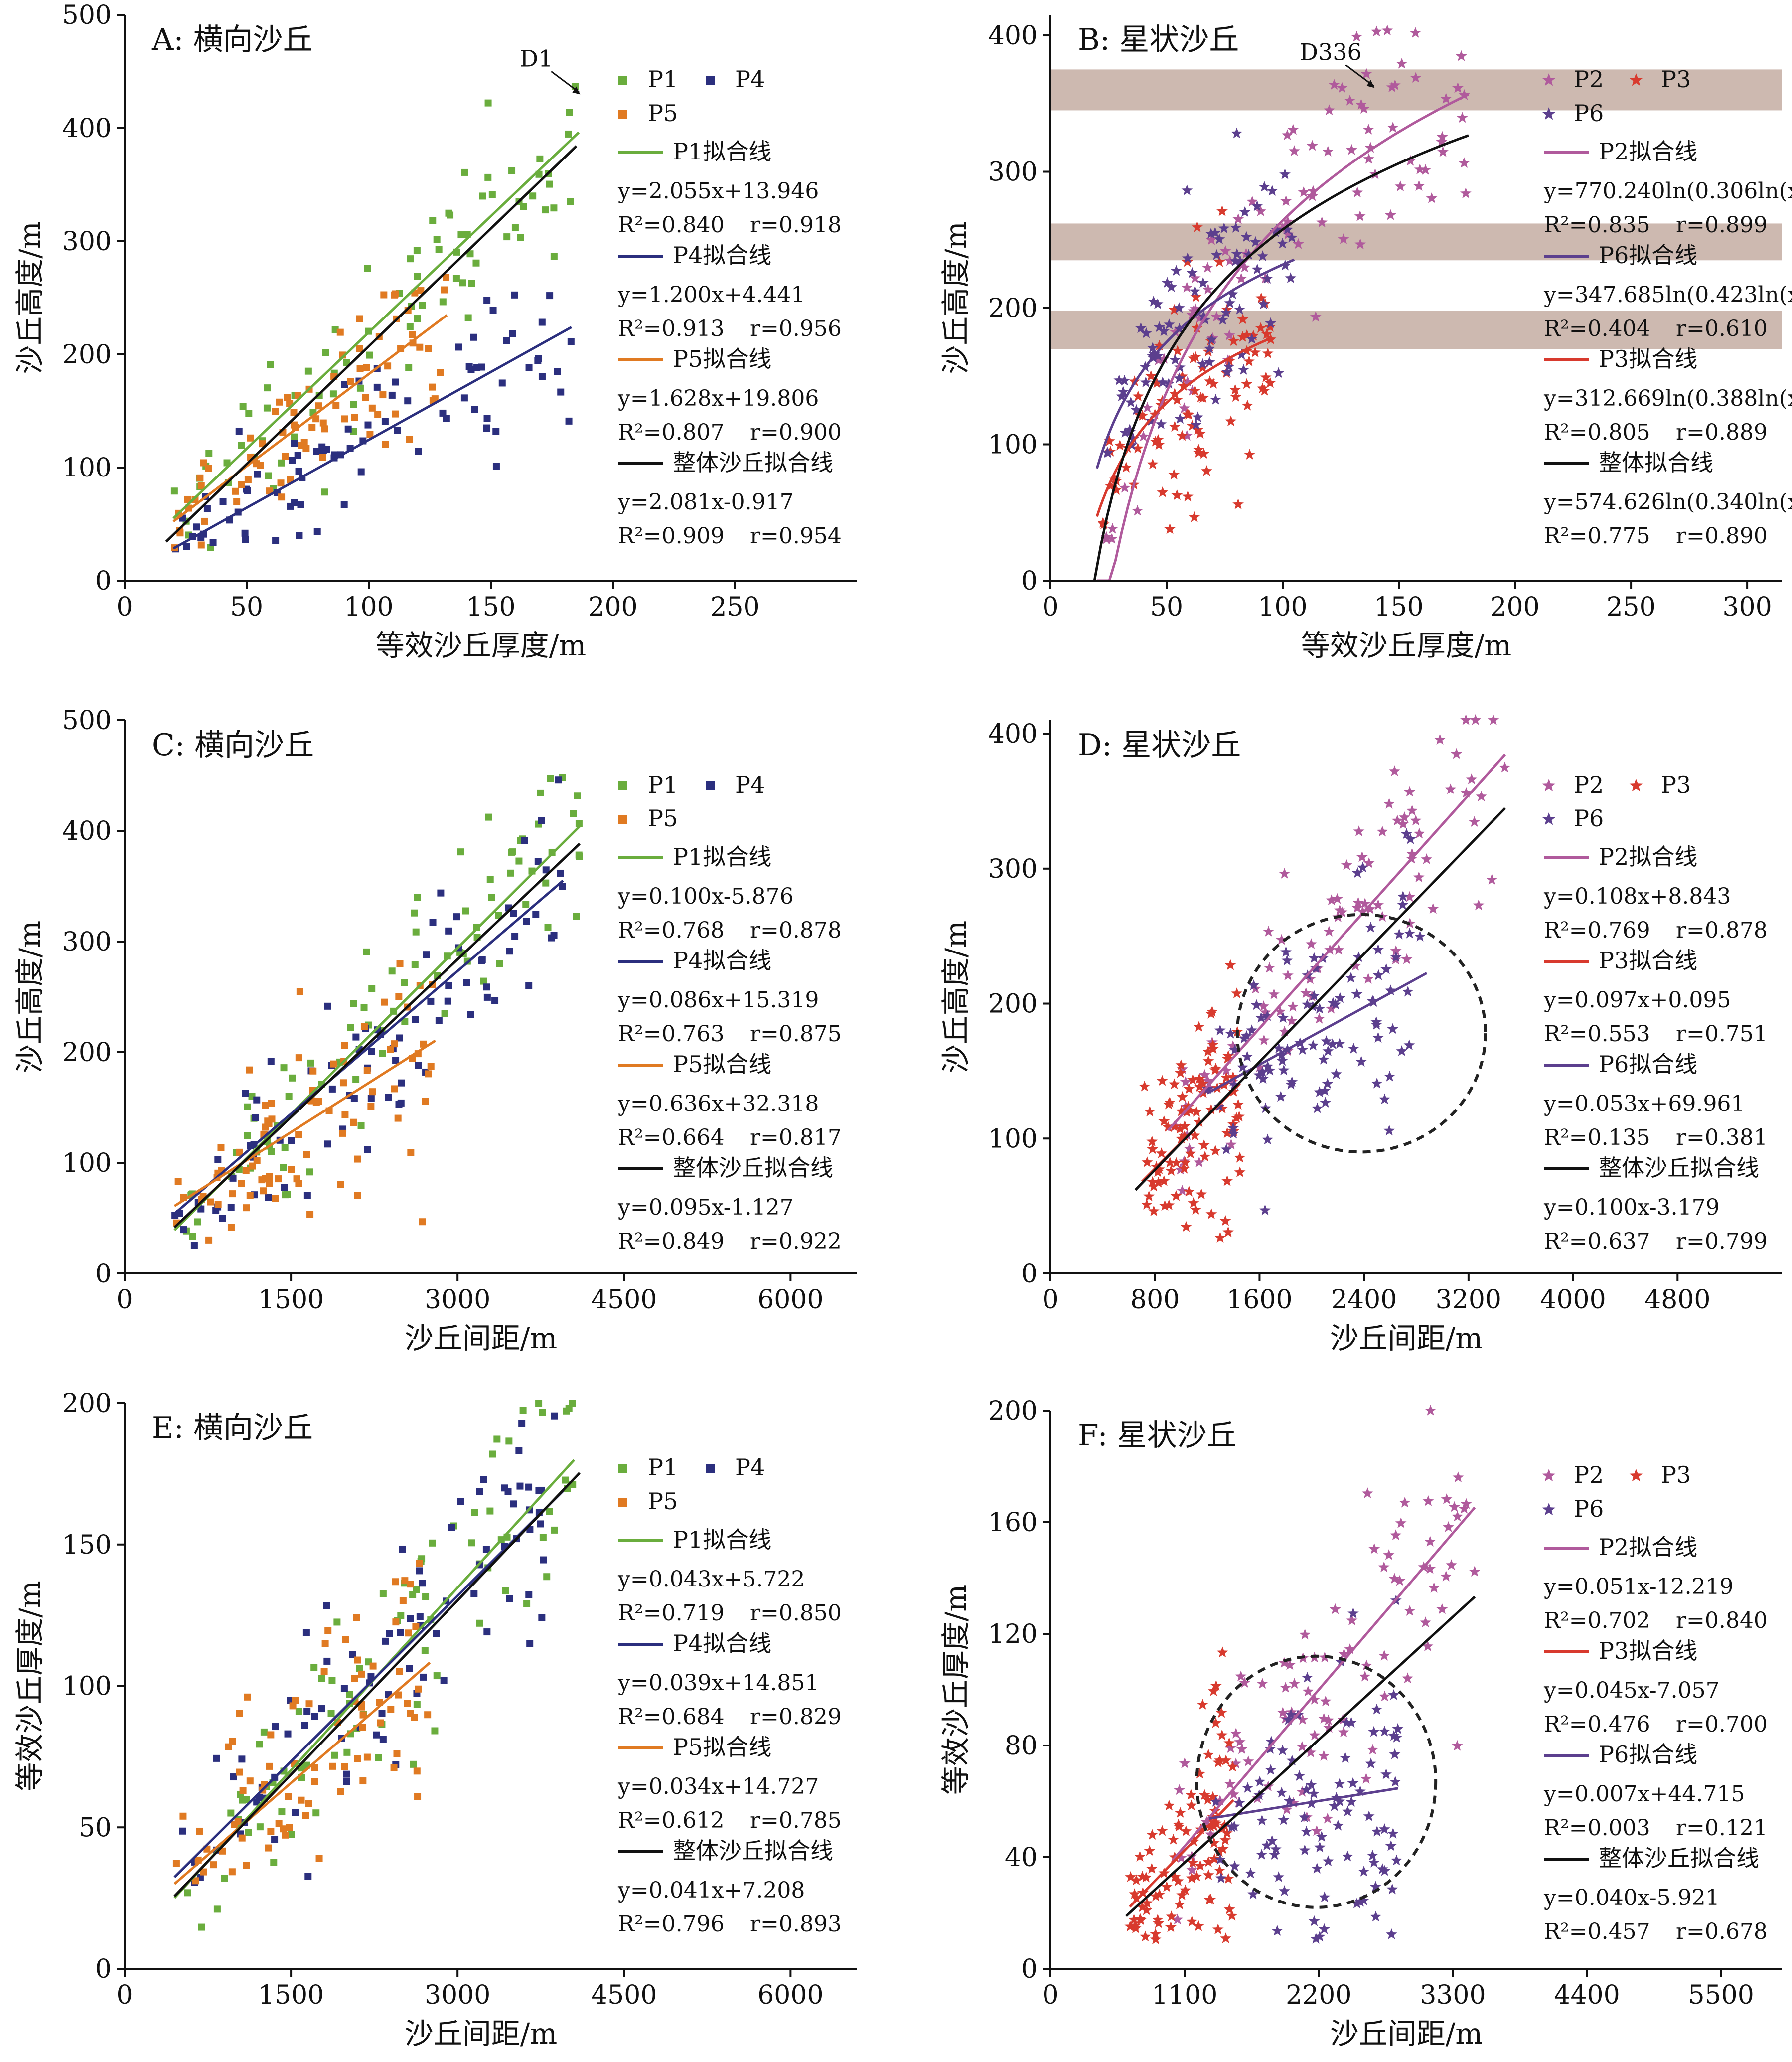 This screenshot has height=2062, width=1792. I want to click on fit-r-squared: R²=0.135, so click(1597, 1137).